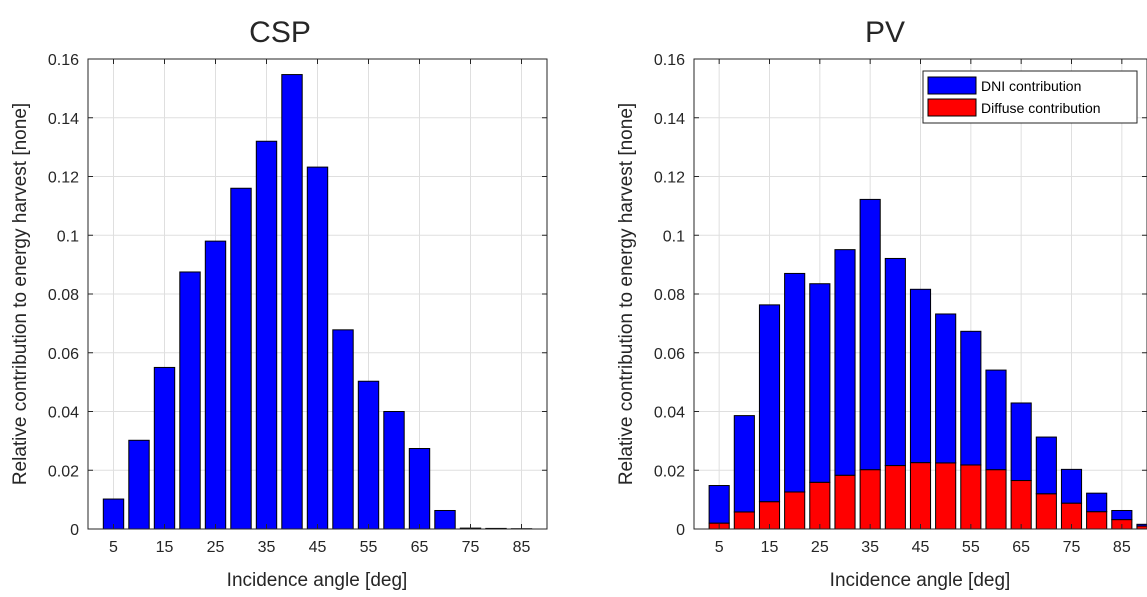 Image resolution: width=1147 pixels, height=597 pixels. What do you see at coordinates (1030, 97) in the screenshot?
I see `legend: DNI contribution Diffuse contribution` at bounding box center [1030, 97].